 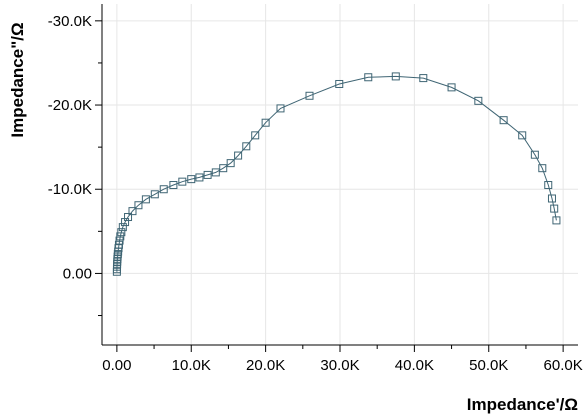 What do you see at coordinates (70, 21) in the screenshot?
I see `y-tick-label: -30.0K` at bounding box center [70, 21].